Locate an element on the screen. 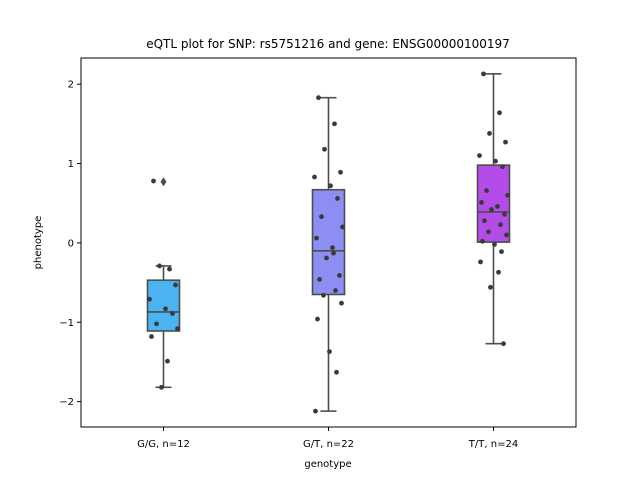 This screenshot has height=480, width=640. y-tick-label: 0 is located at coordinates (71, 243).